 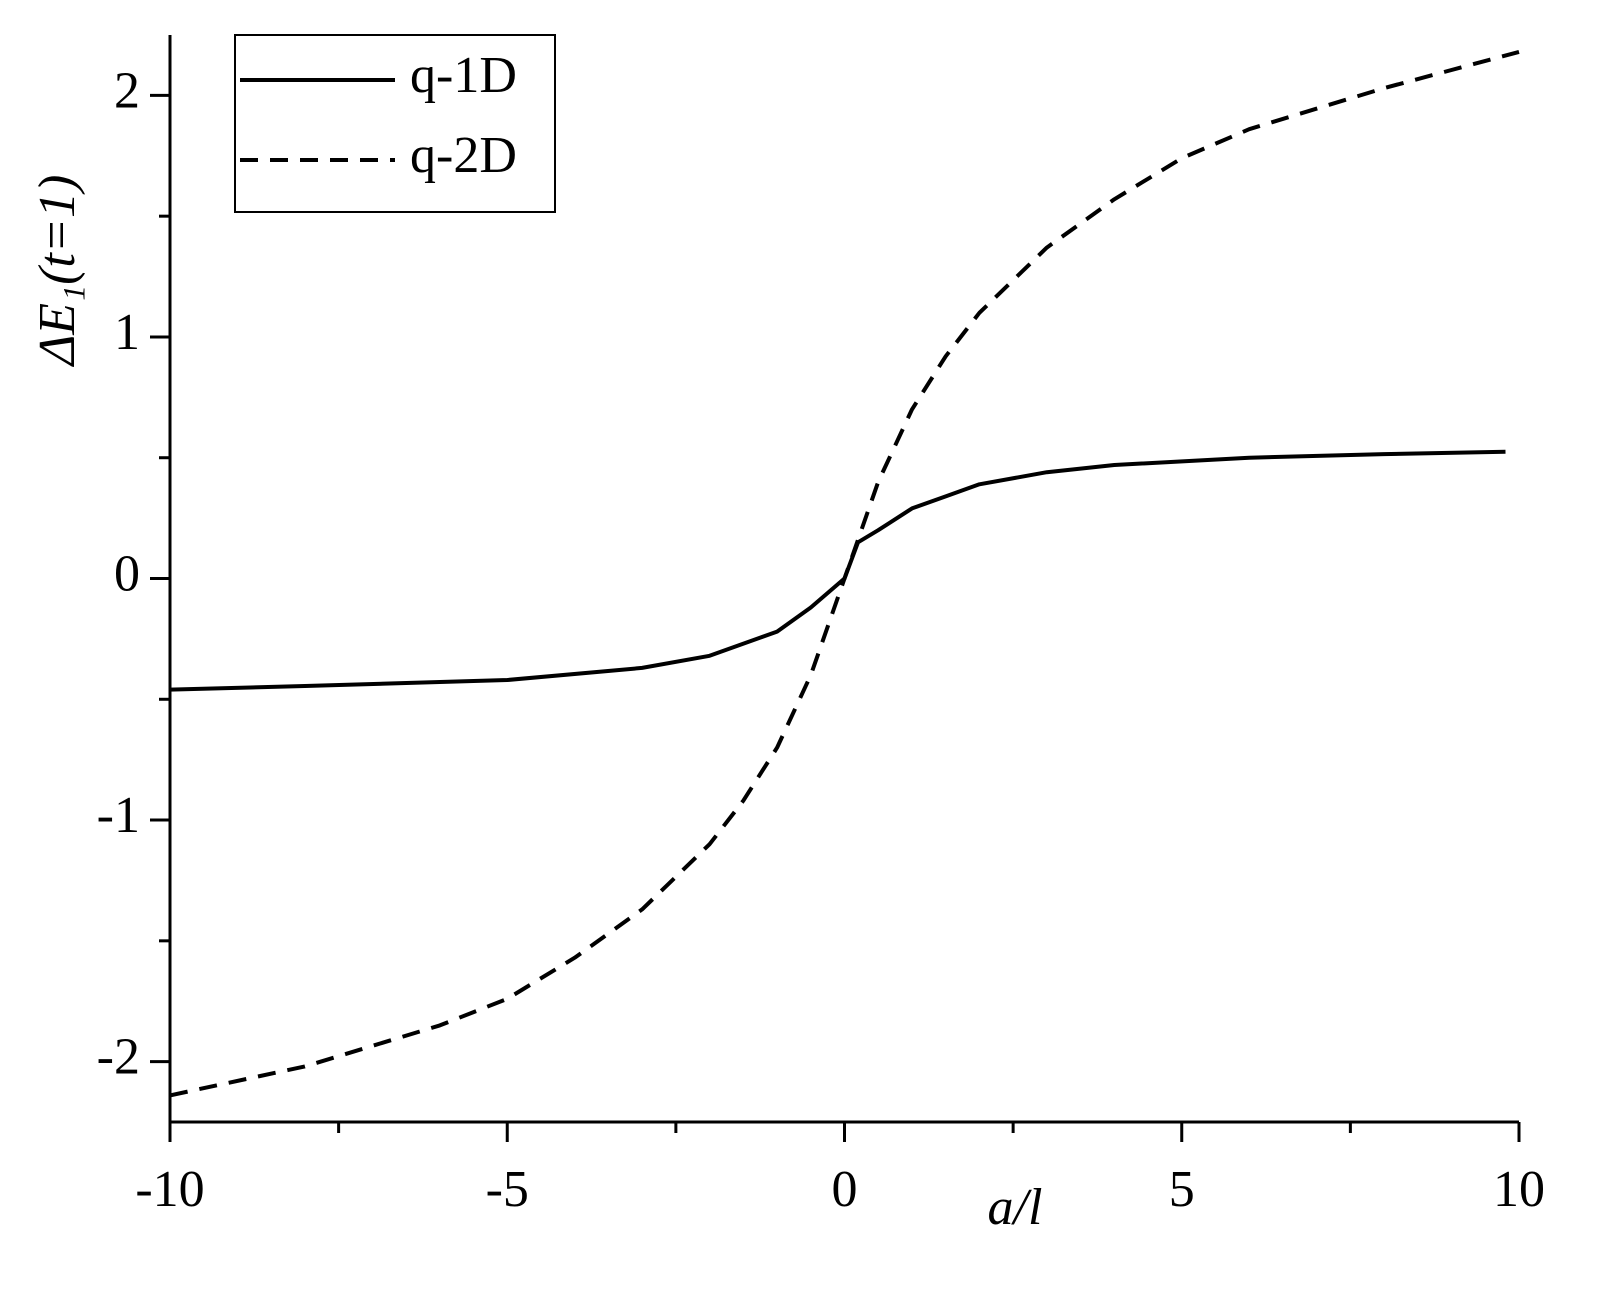 What do you see at coordinates (463, 155) in the screenshot?
I see `legend-label: q-2D` at bounding box center [463, 155].